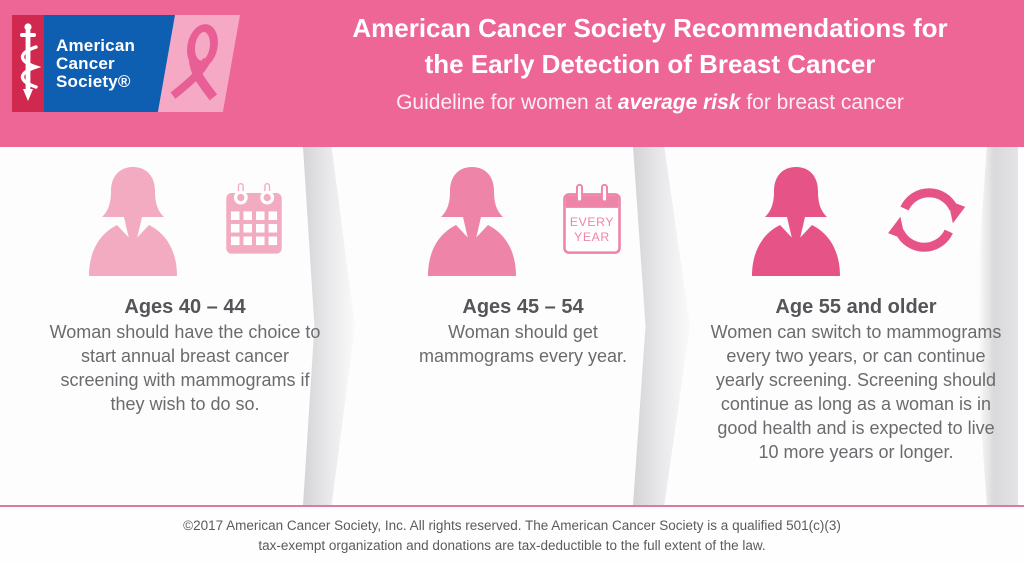  Describe the element at coordinates (523, 307) in the screenshot. I see `column-heading: Ages 45 – 54` at that location.